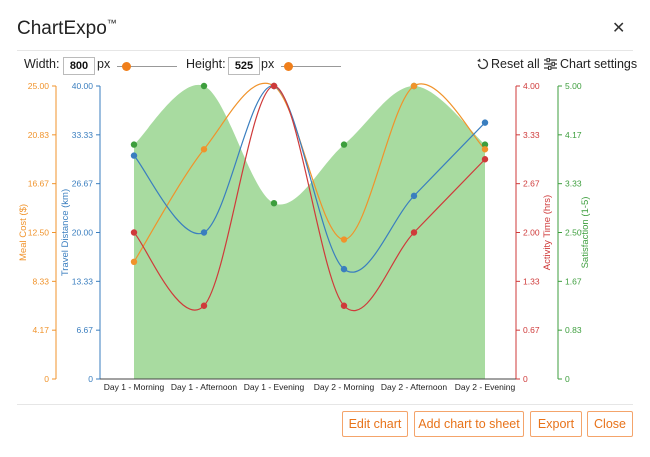  What do you see at coordinates (325, 50) in the screenshot?
I see `header-divider` at bounding box center [325, 50].